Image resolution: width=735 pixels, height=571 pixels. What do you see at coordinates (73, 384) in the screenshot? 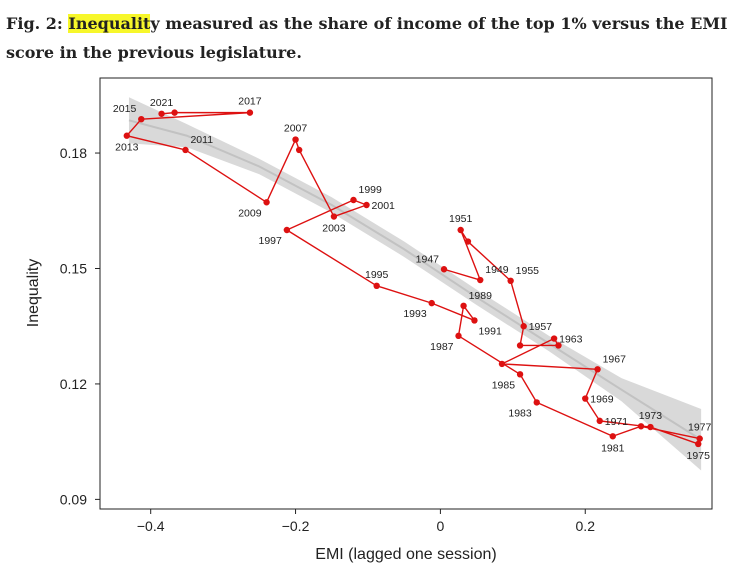
I see `y-tick-label: 0.12` at bounding box center [73, 384].